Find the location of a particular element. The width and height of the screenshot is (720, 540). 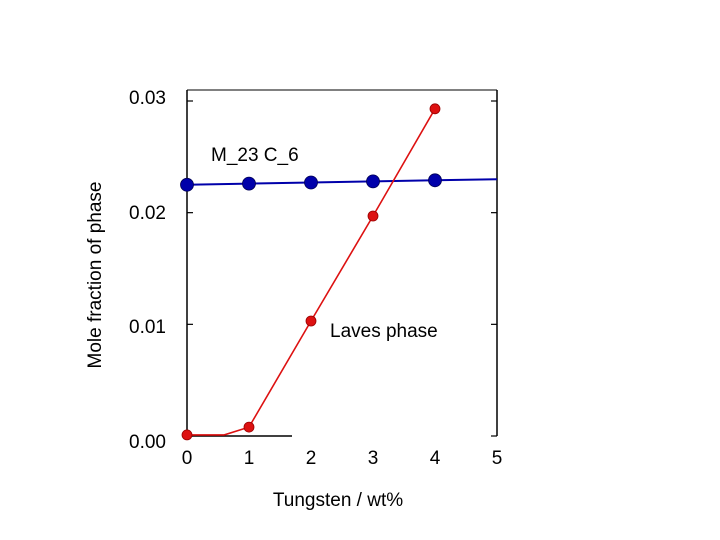

x-axis-title: Tungsten / wt% is located at coordinates (338, 500).